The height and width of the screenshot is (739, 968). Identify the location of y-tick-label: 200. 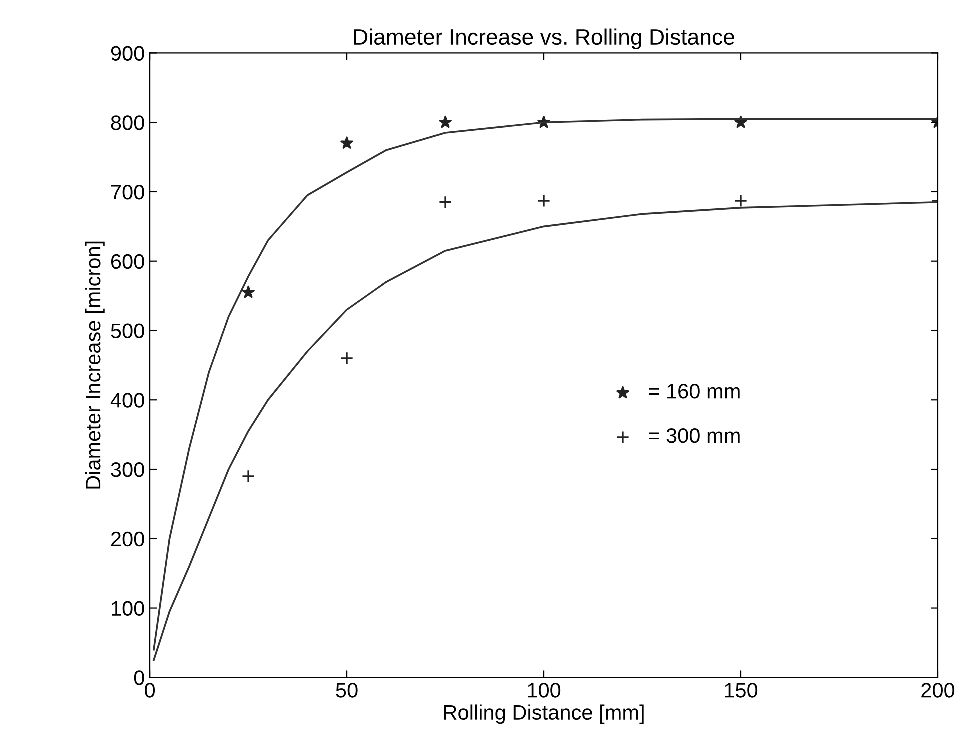
(127, 539).